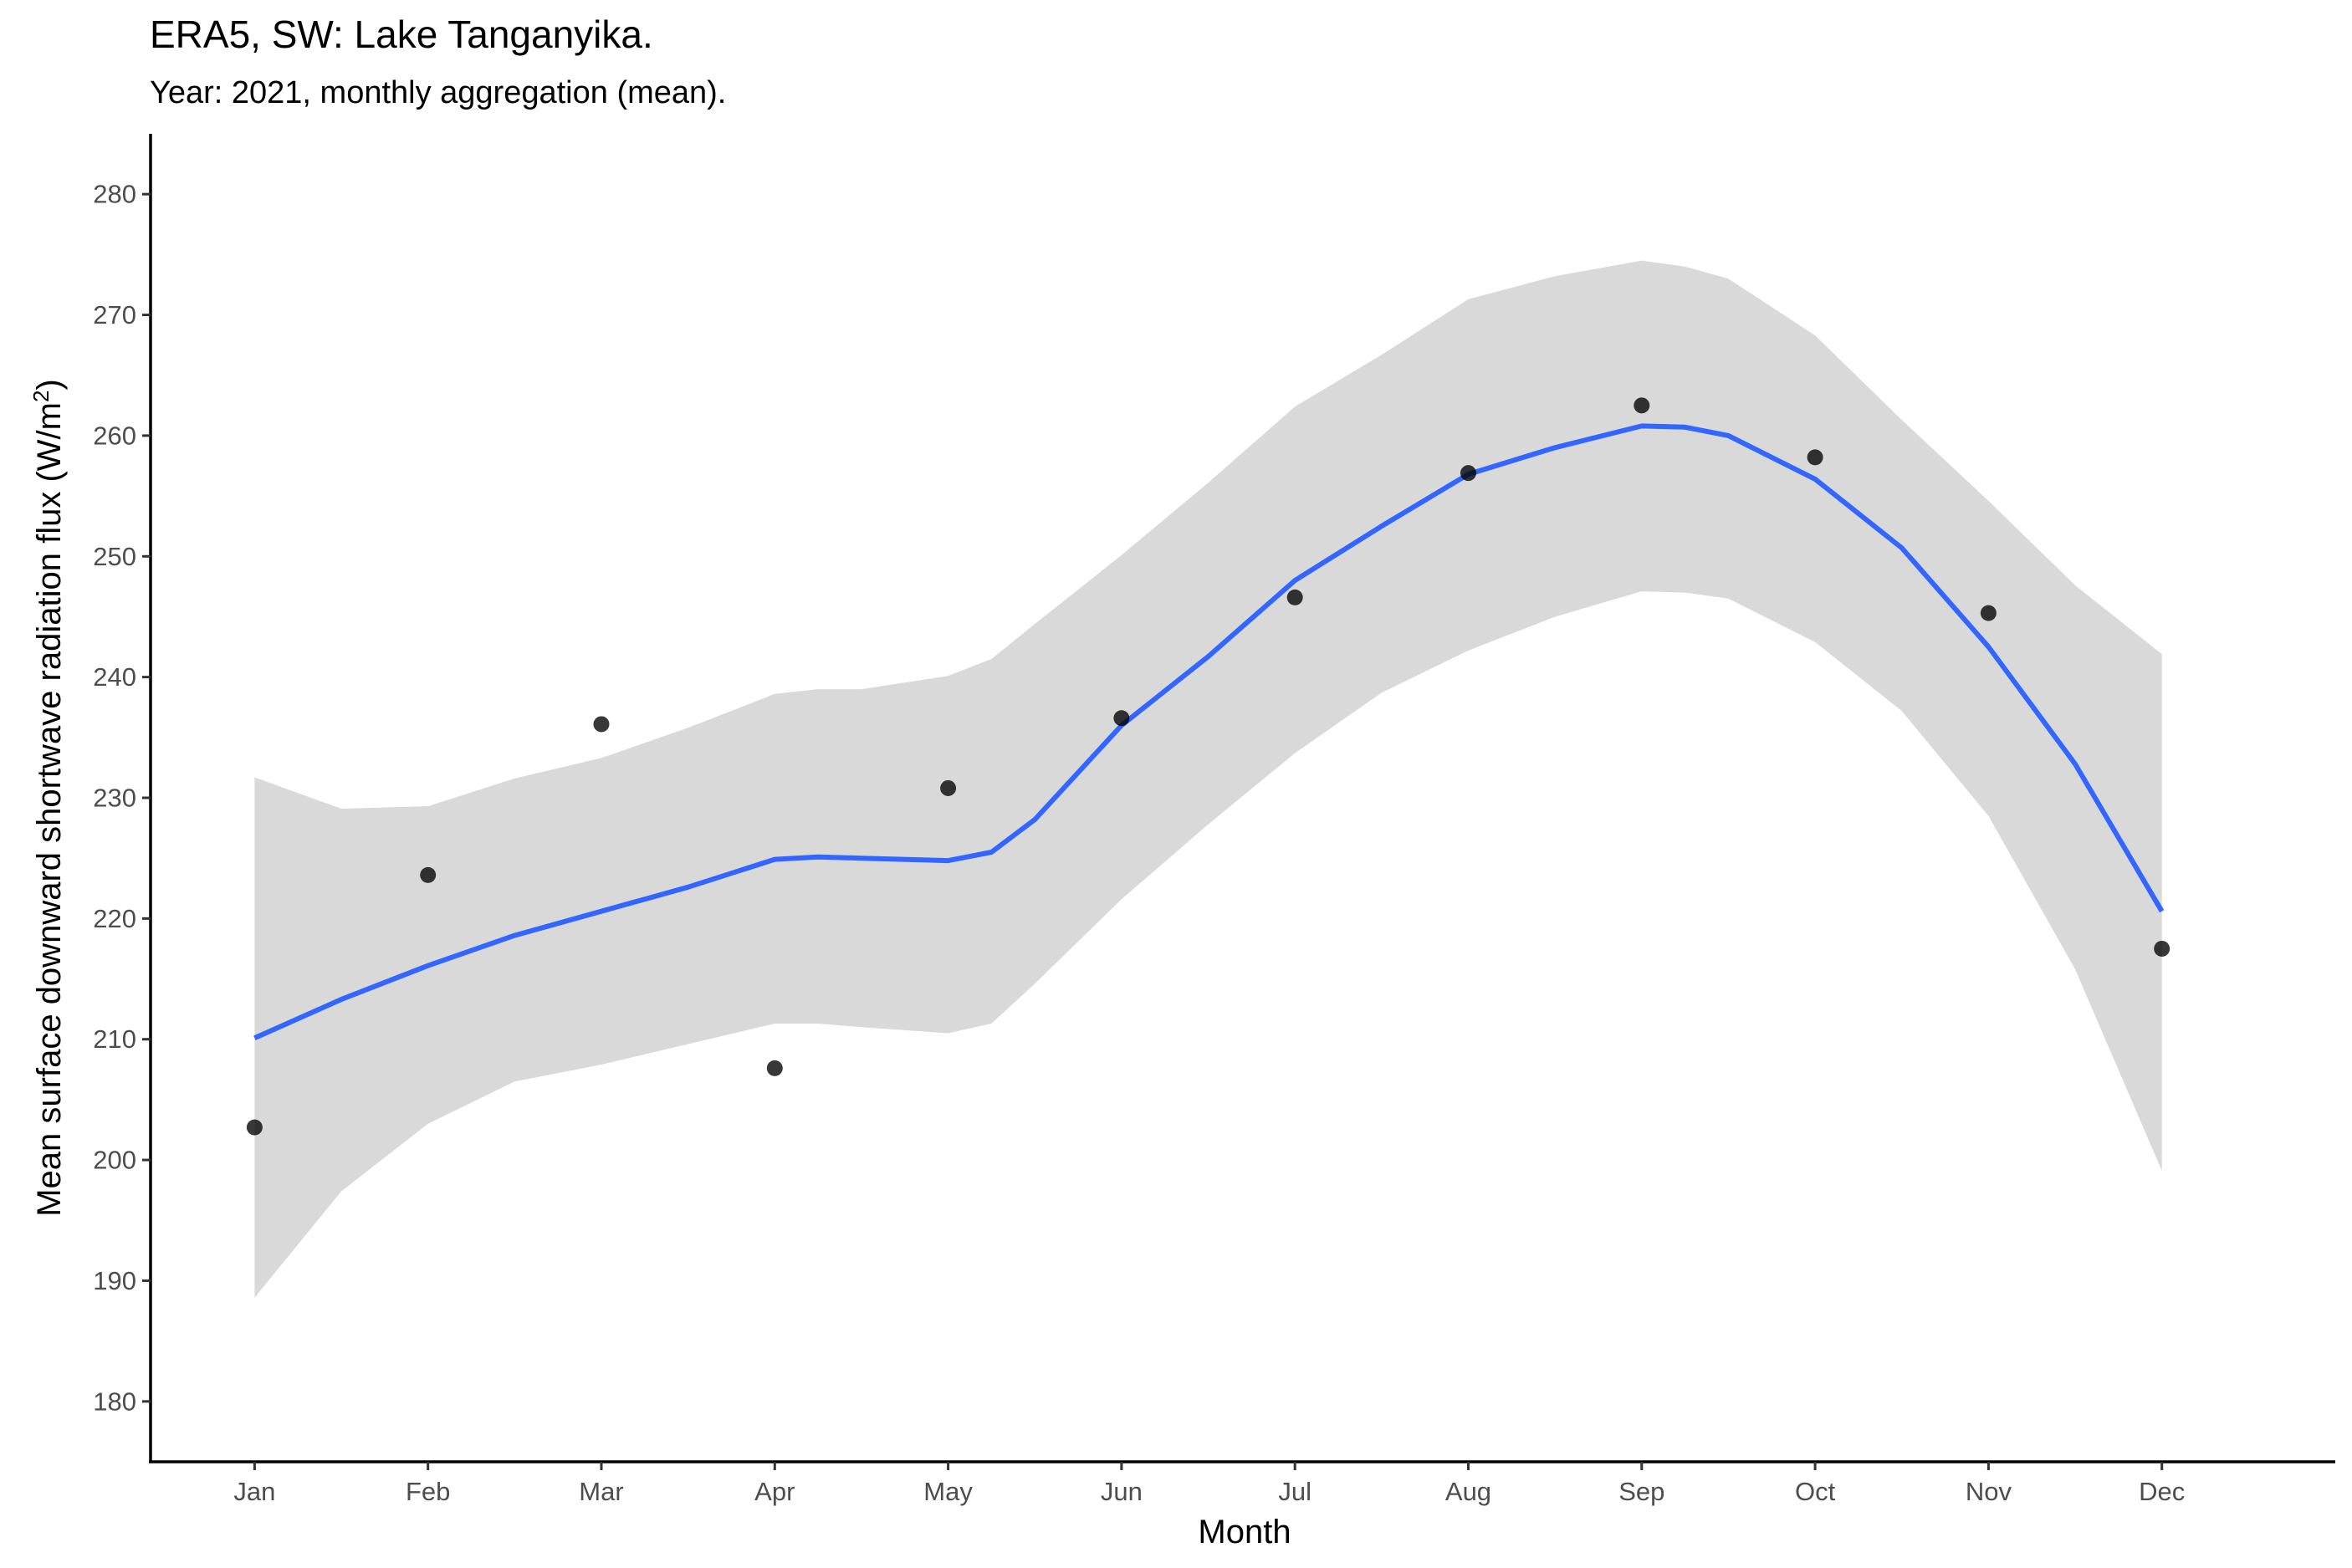 Image resolution: width=2352 pixels, height=1568 pixels. What do you see at coordinates (601, 1491) in the screenshot?
I see `x-tick-label-mar: Mar` at bounding box center [601, 1491].